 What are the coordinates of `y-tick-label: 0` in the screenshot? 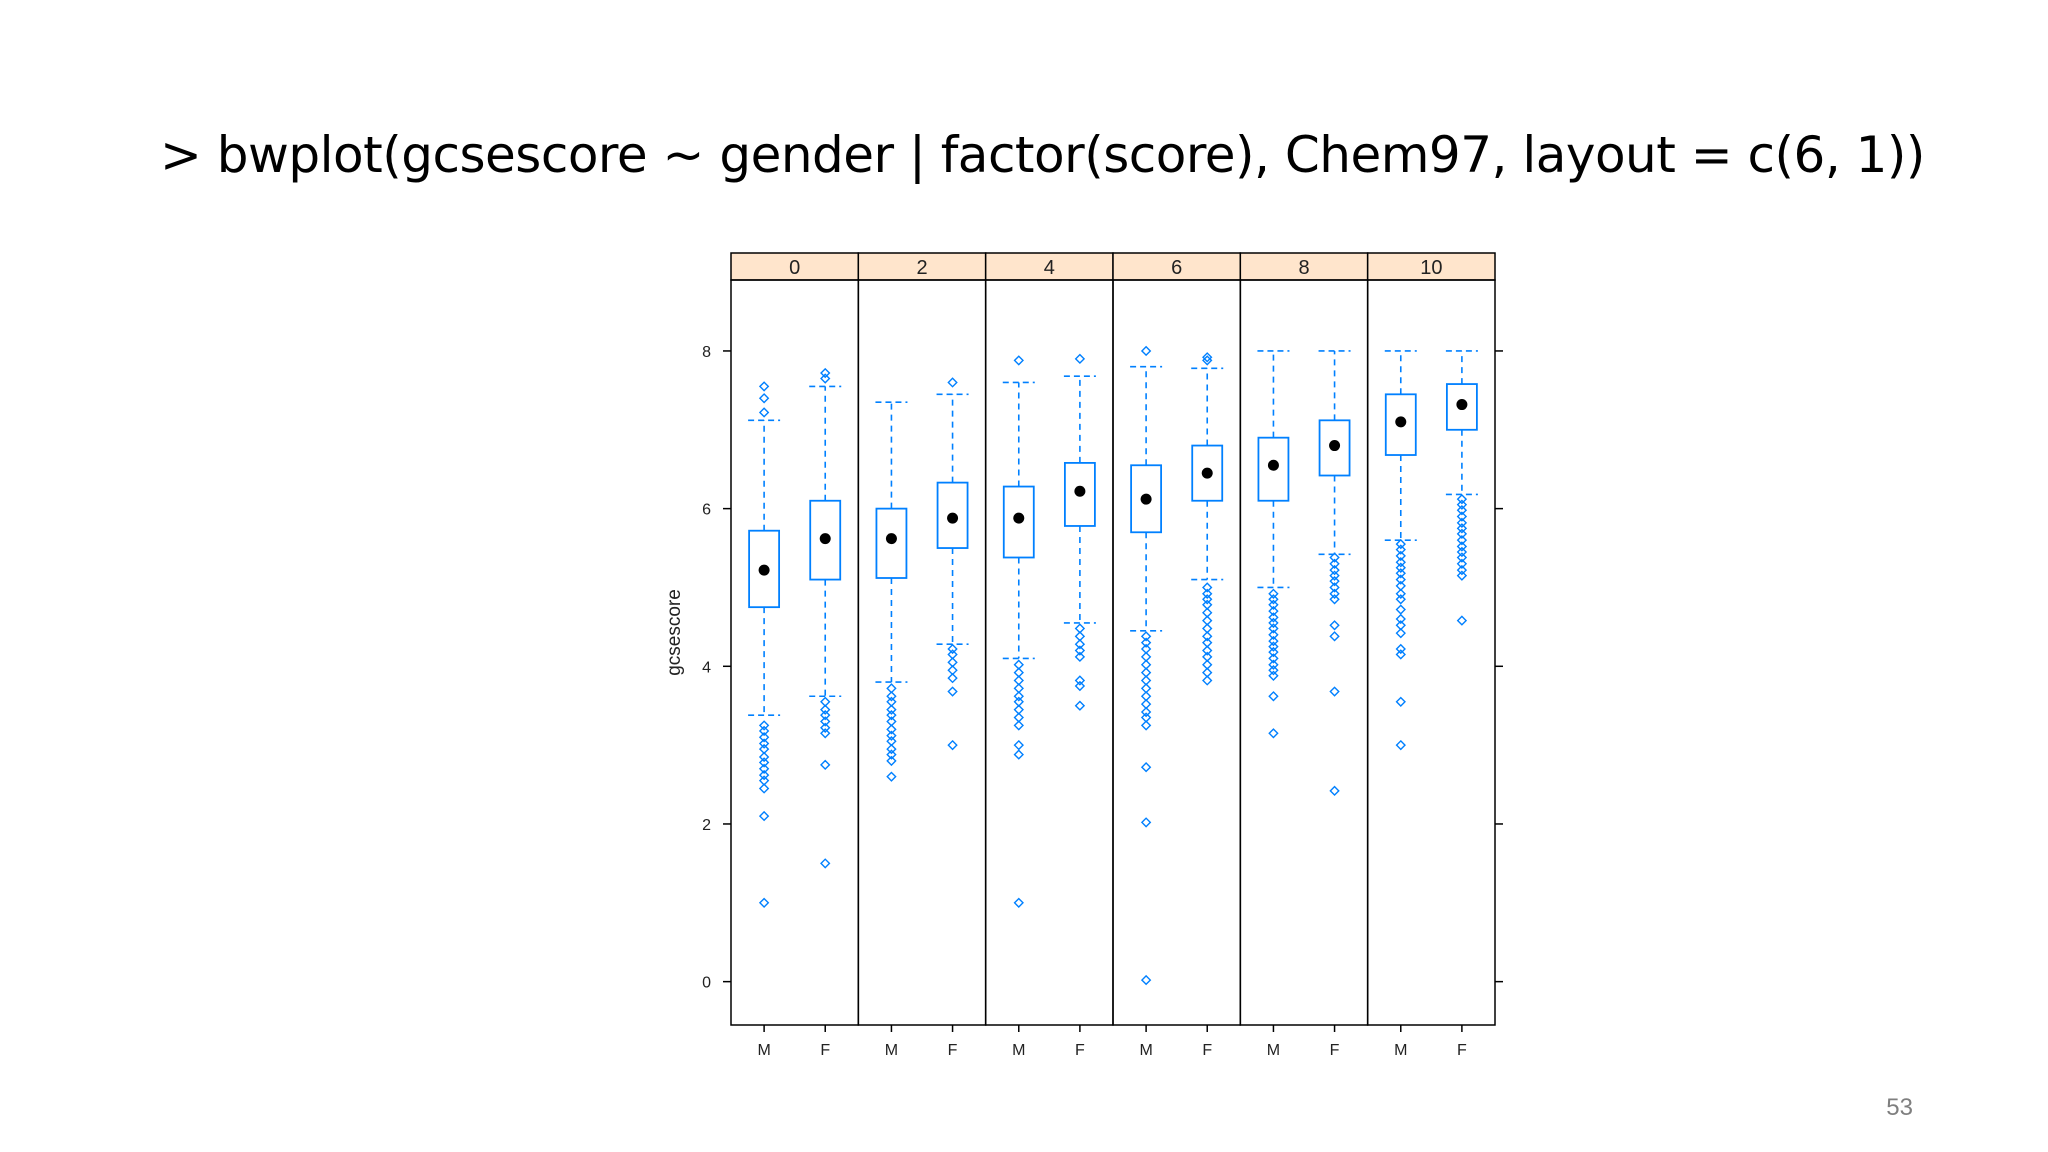 It's located at (706, 983).